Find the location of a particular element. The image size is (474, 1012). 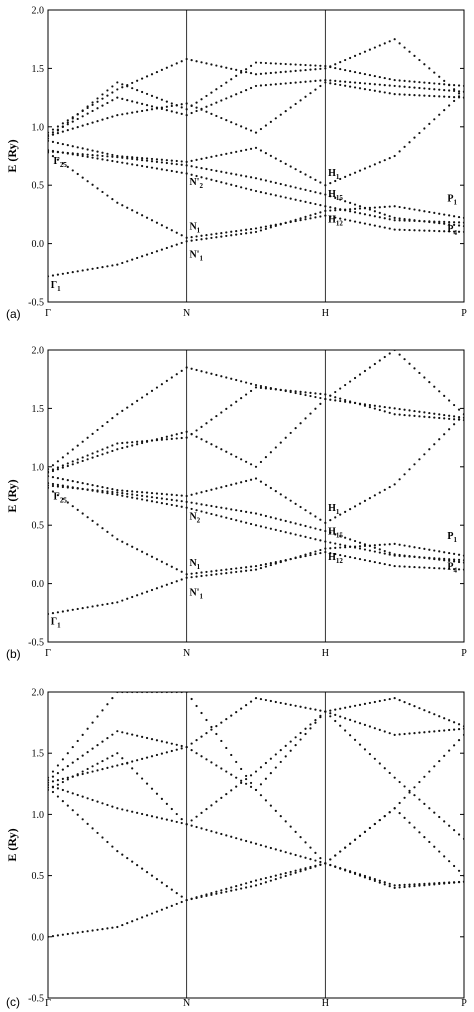

symmetry-point-label: H15 is located at coordinates (335, 195).